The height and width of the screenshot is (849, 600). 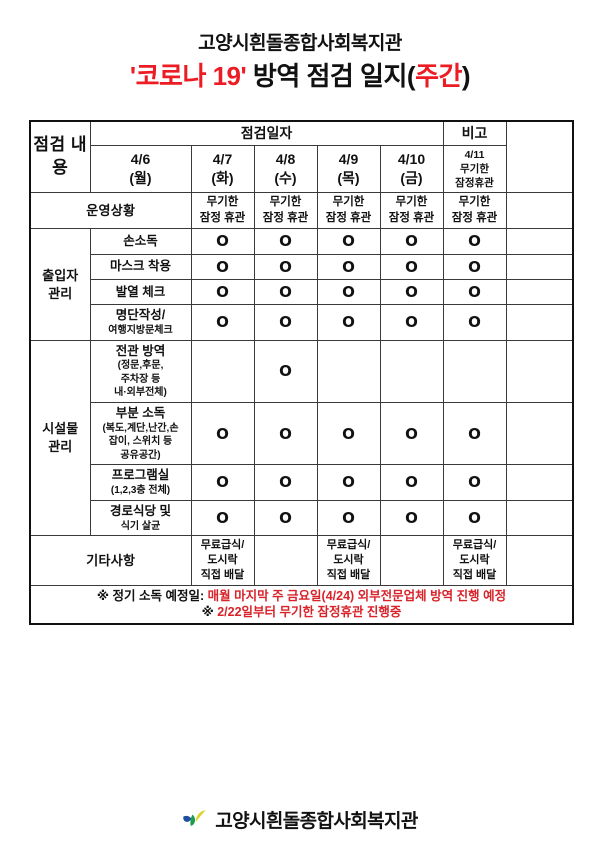 I want to click on item-label: 경로식당 및 식기 살균, so click(x=140, y=518).